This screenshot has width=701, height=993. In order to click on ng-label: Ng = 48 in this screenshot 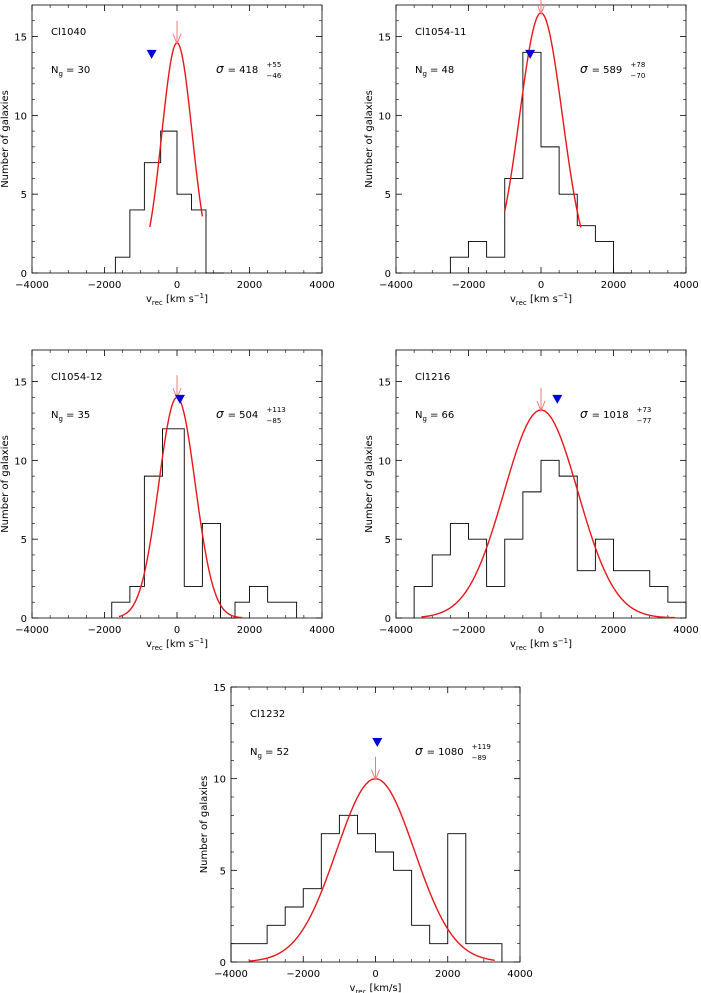, I will do `click(434, 71)`.